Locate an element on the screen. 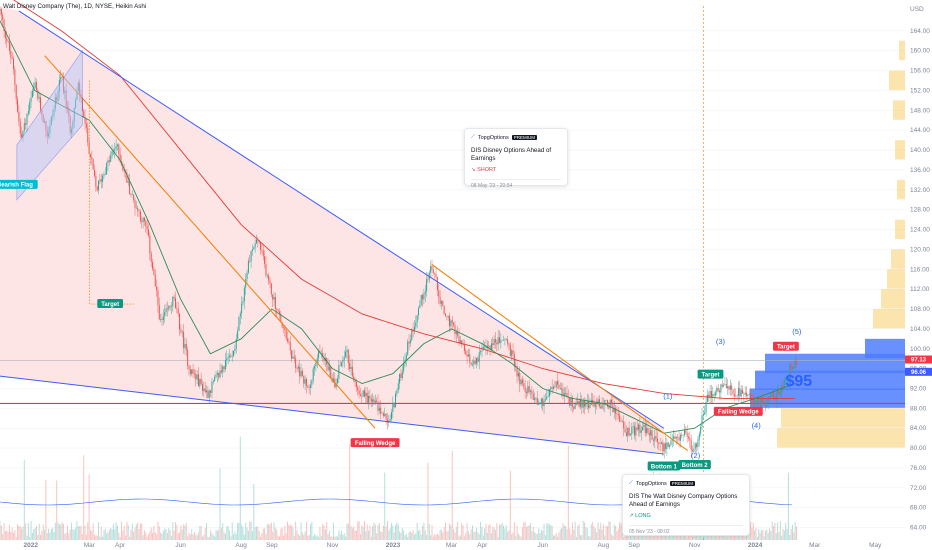 The image size is (932, 550). idea-title: DIS Disney Options Ahead of Earnings is located at coordinates (511, 154).